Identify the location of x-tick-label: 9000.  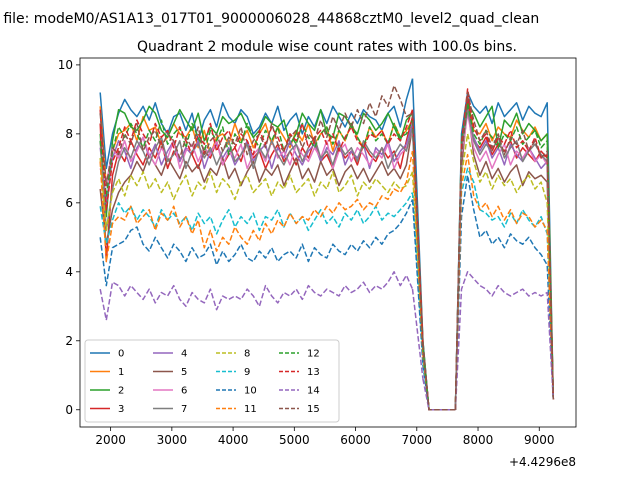
(539, 440).